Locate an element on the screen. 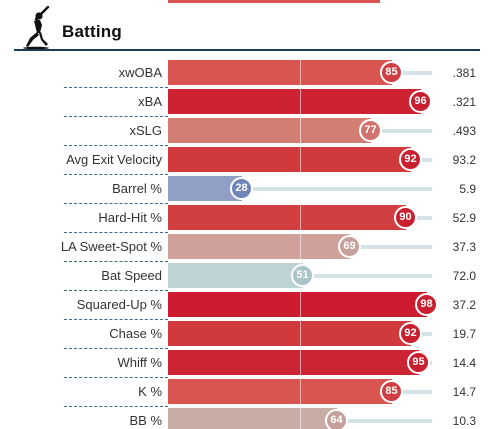 This screenshot has height=429, width=490. stat-row: xBA 96 .321 is located at coordinates (245, 102).